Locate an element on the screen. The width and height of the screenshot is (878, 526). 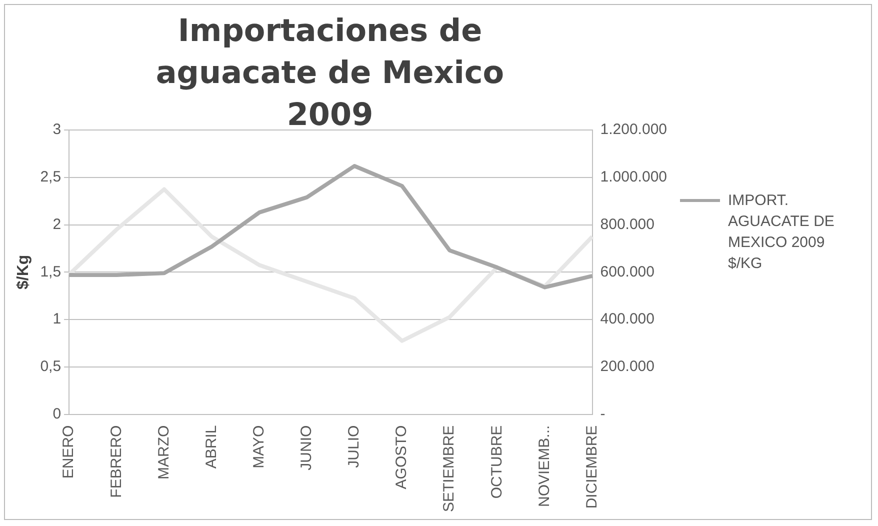
y-tick-label: 0,5 is located at coordinates (51, 367).